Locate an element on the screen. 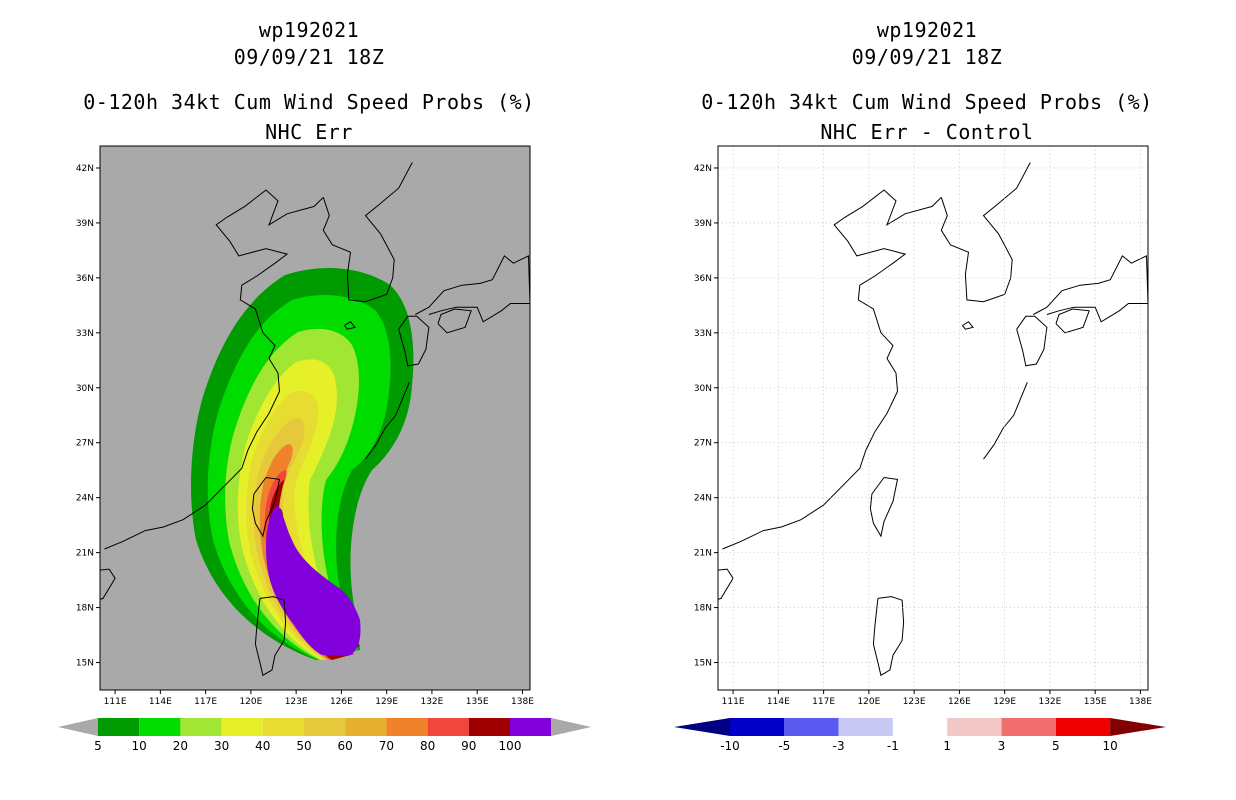  lat-tick-label: 30N is located at coordinates (85, 389).